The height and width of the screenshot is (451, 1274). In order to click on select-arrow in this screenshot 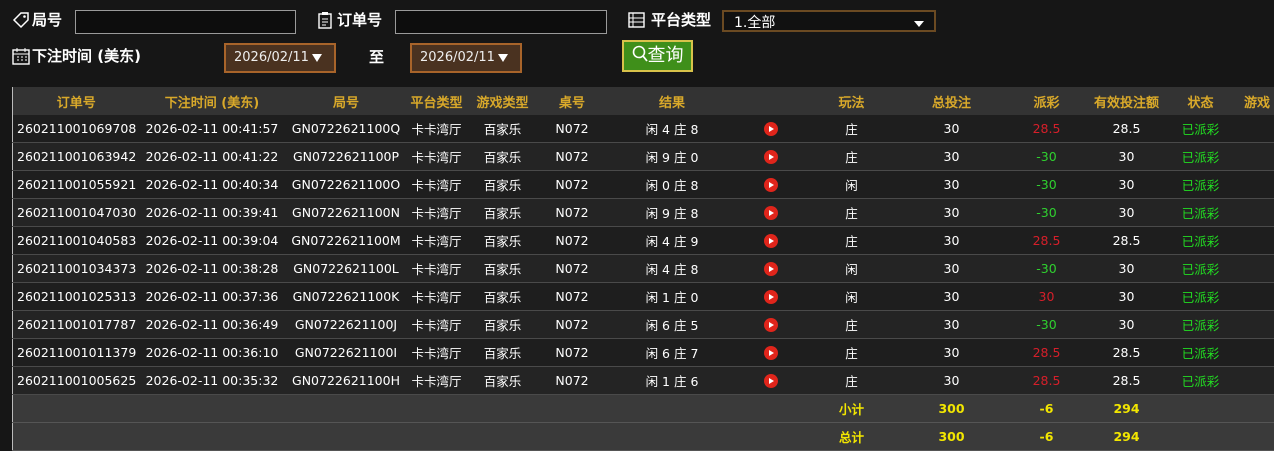, I will do `click(919, 24)`.